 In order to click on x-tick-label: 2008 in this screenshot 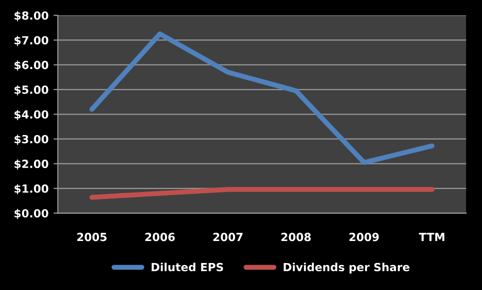, I will do `click(296, 237)`.